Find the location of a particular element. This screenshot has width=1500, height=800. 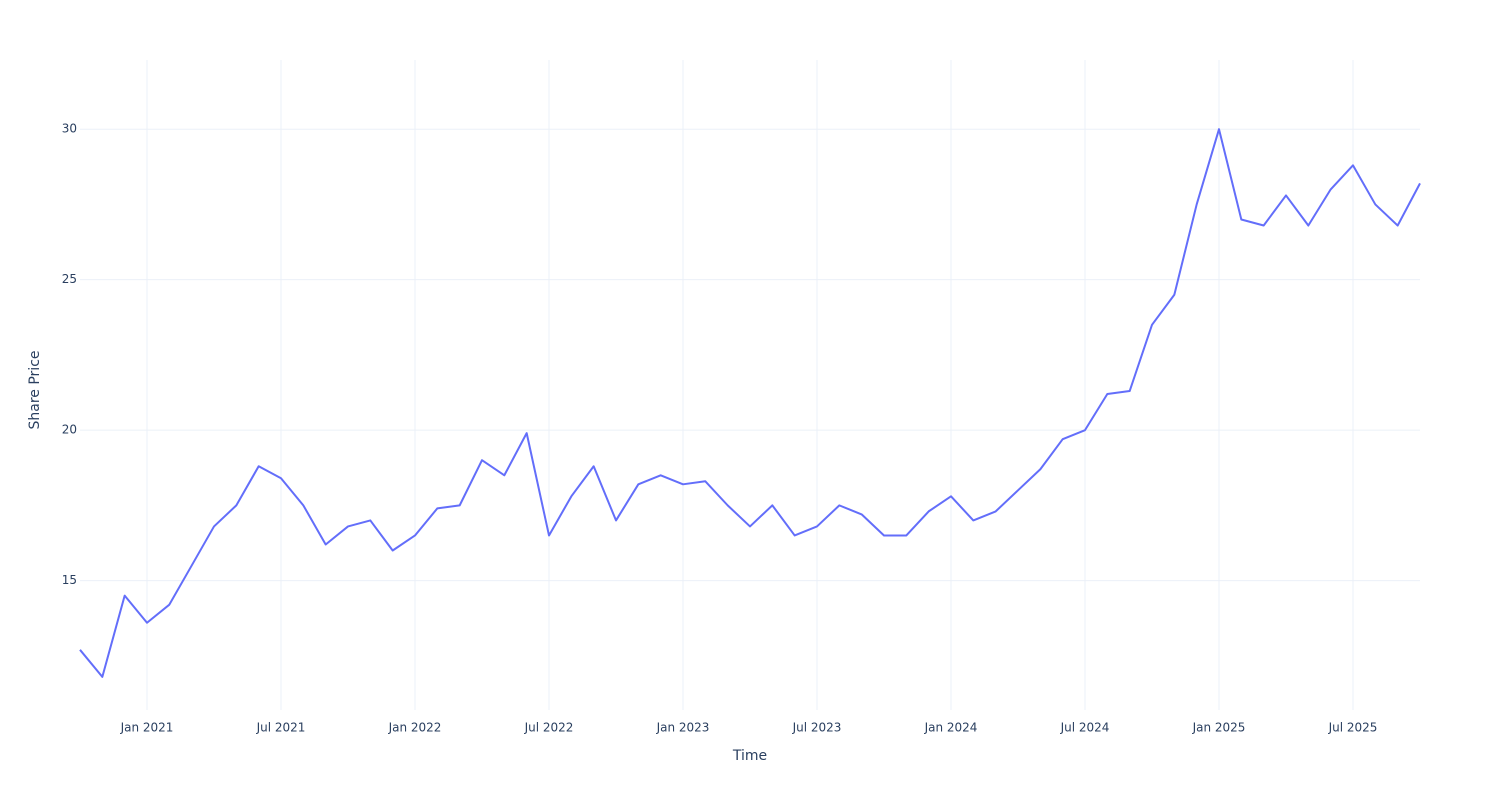

x-tick-label: Jul 2022 is located at coordinates (549, 728).